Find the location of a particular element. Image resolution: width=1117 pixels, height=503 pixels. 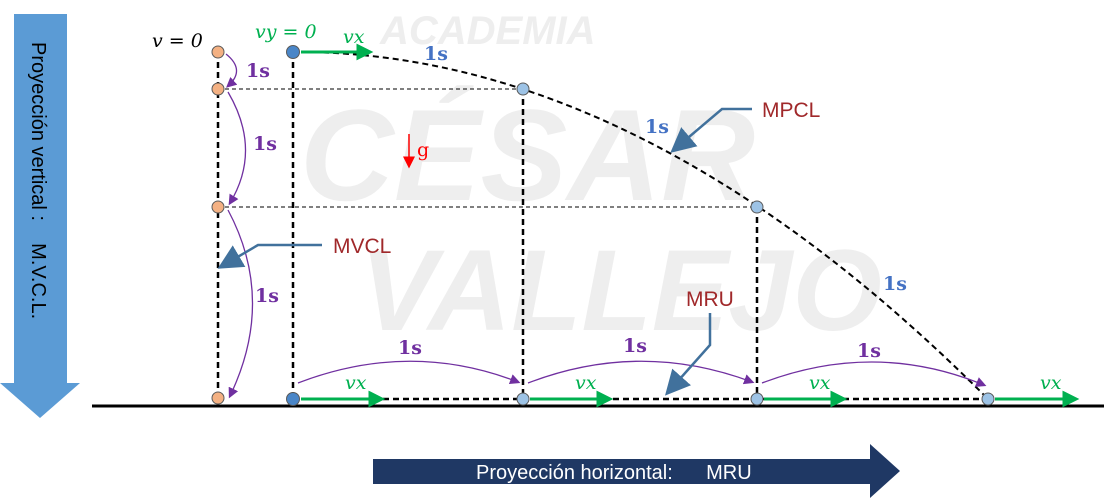

vx-label-ground-0: vx is located at coordinates (356, 383).